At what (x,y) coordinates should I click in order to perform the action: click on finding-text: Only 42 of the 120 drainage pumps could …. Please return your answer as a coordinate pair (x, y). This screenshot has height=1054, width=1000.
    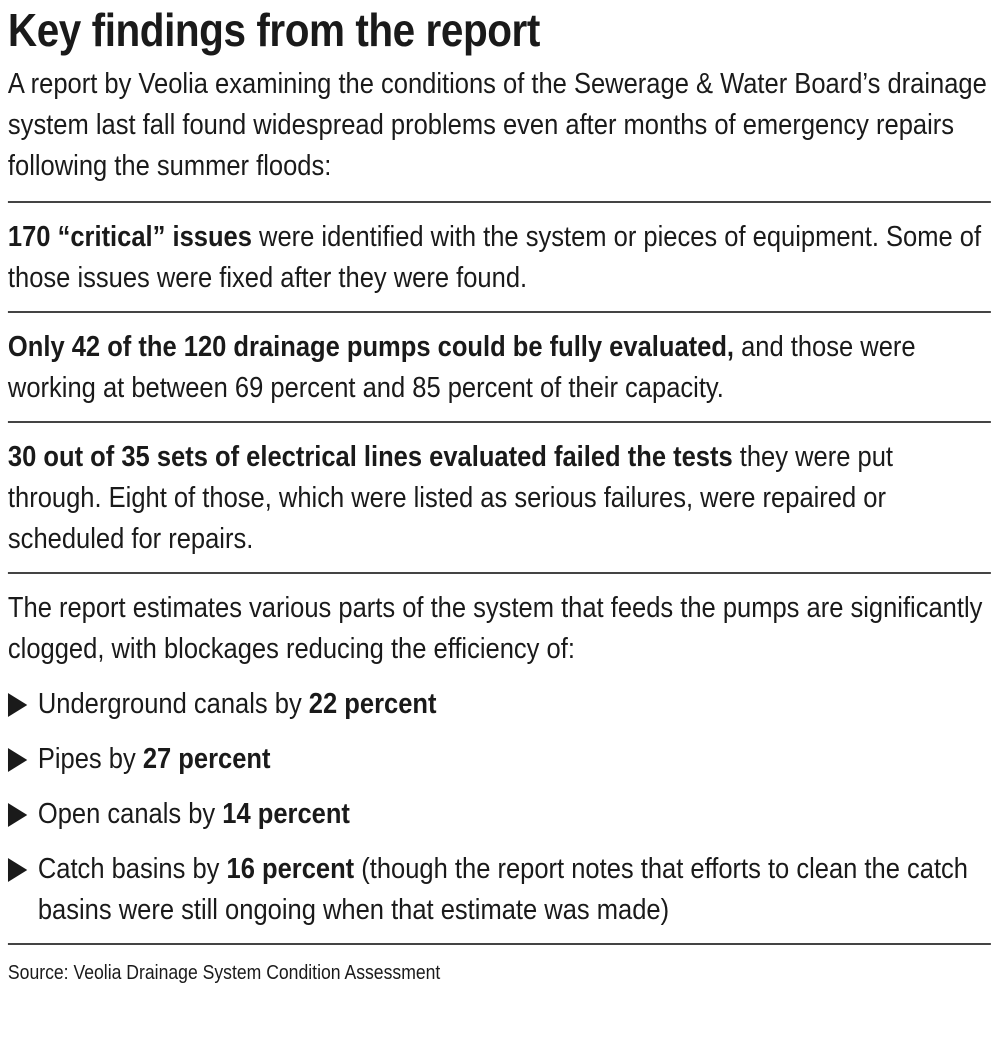
    Looking at the image, I should click on (499, 368).